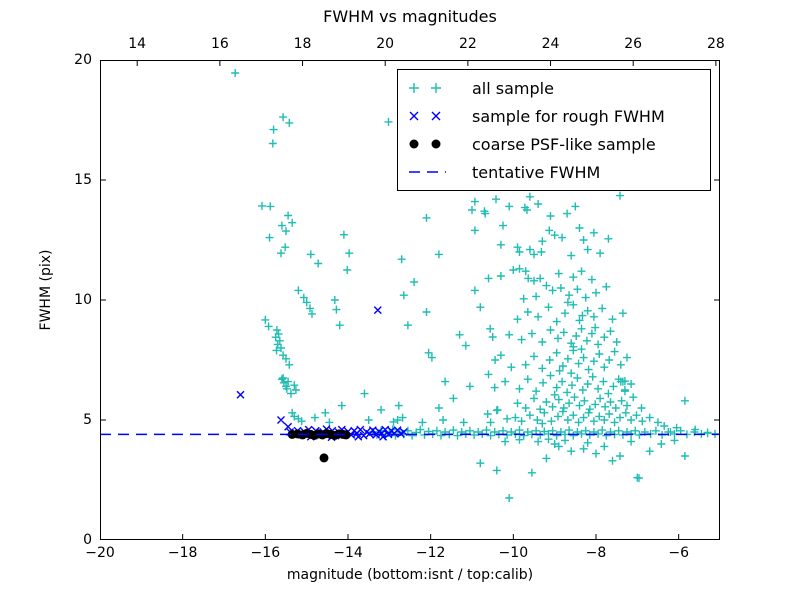 The width and height of the screenshot is (800, 600). Describe the element at coordinates (564, 144) in the screenshot. I see `legend-label: coarse PSF-like sample` at that location.